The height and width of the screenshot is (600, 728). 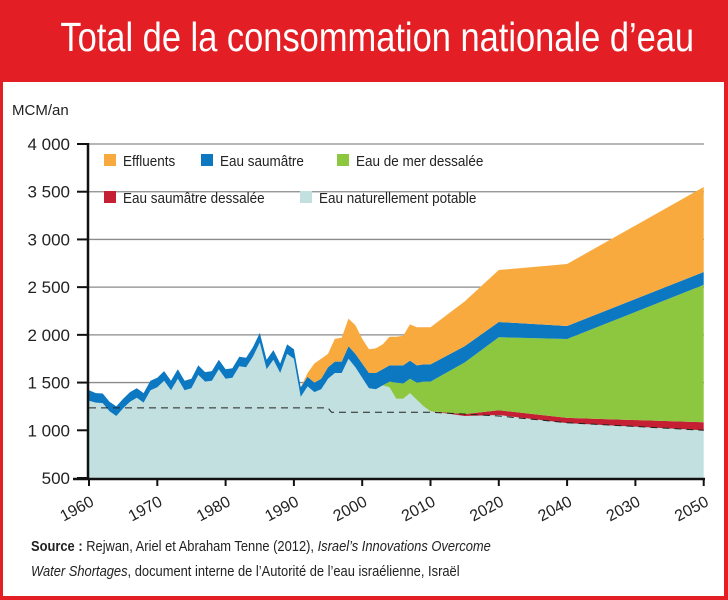 What do you see at coordinates (377, 37) in the screenshot?
I see `chart-title-text: Total de la consommation nationale d’eau` at bounding box center [377, 37].